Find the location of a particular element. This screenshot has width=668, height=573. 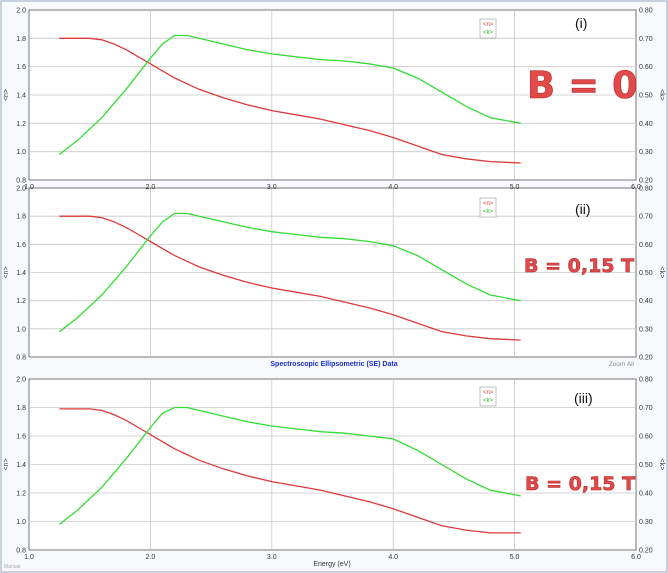

corner-note: Manual is located at coordinates (12, 567).